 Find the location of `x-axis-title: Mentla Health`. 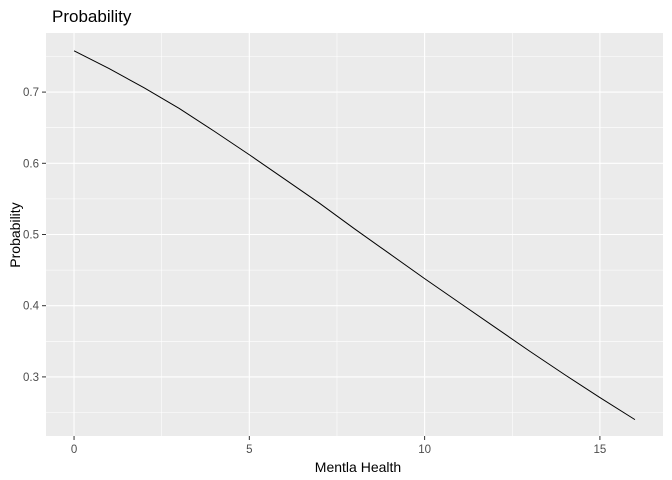

x-axis-title: Mentla Health is located at coordinates (358, 467).